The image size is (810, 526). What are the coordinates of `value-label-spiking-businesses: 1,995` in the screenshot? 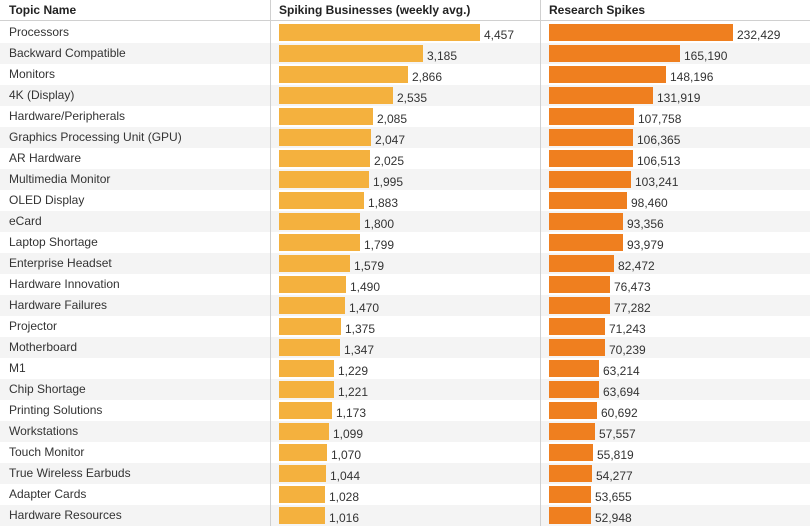 It's located at (388, 182).